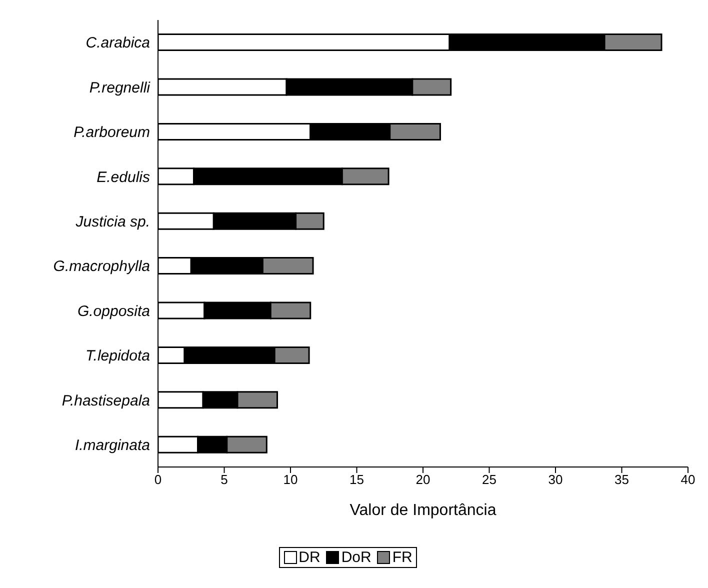  What do you see at coordinates (123, 177) in the screenshot?
I see `y-tick-label: E.edulis` at bounding box center [123, 177].